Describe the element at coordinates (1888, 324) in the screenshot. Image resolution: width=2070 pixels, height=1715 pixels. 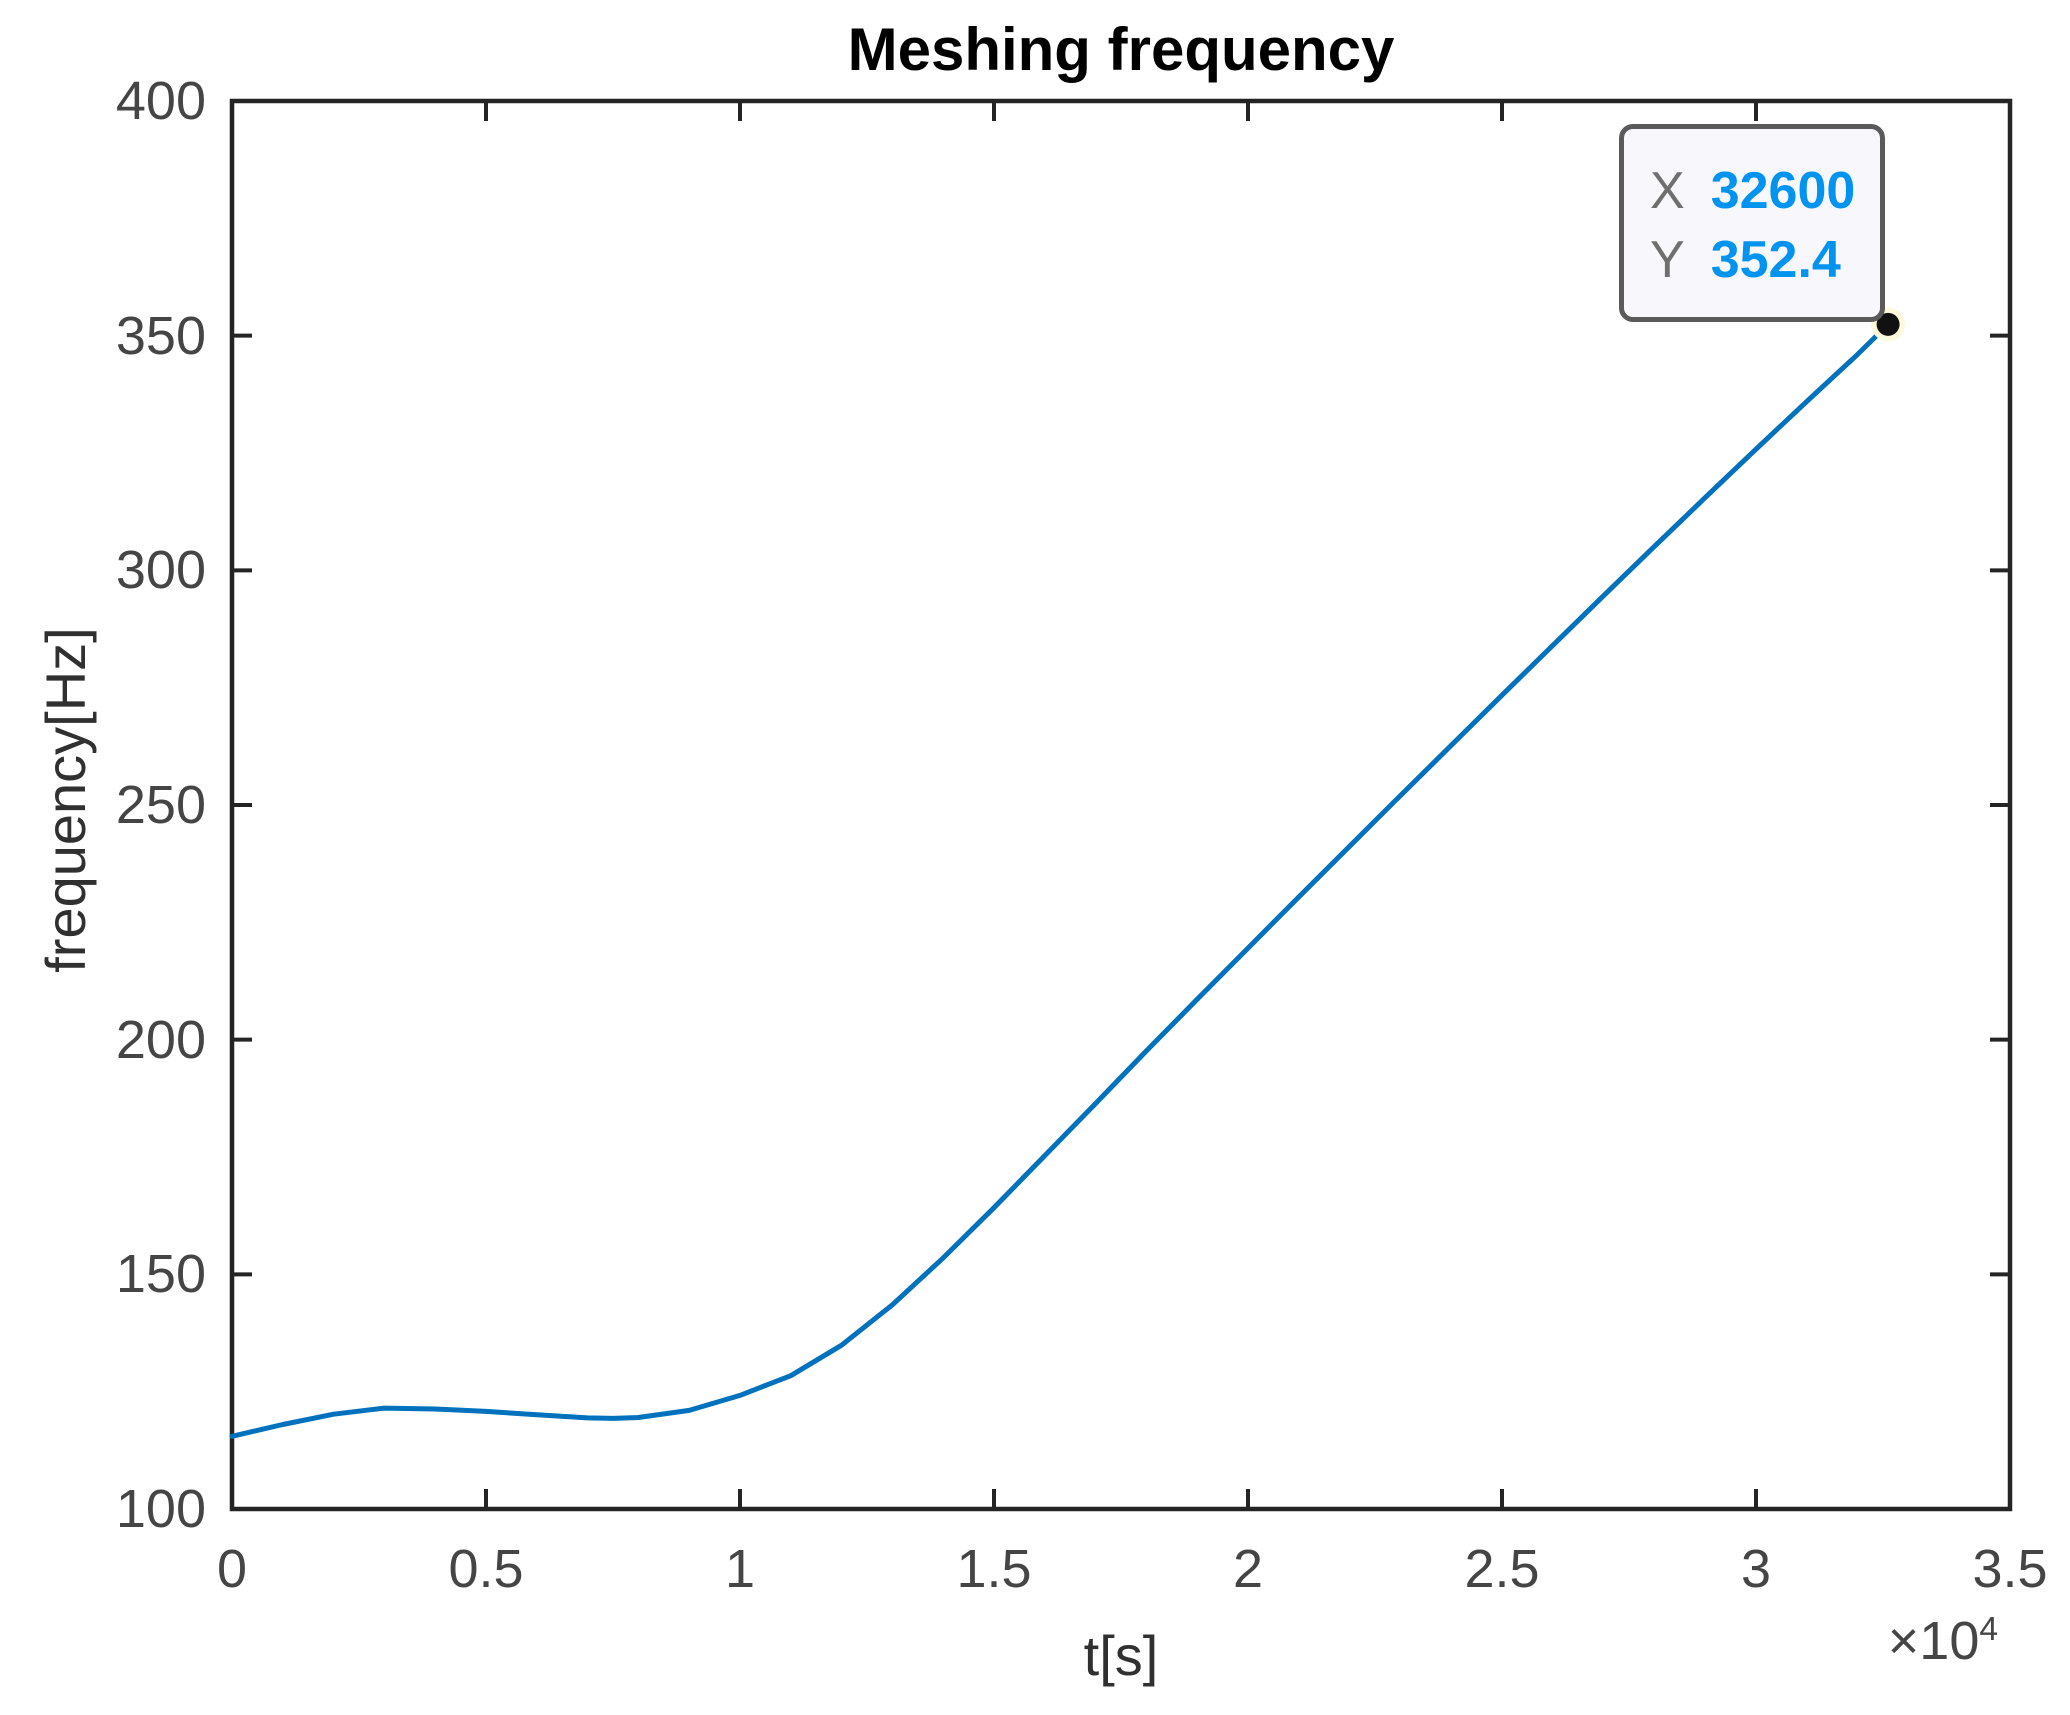
I see `datatip-marker` at that location.